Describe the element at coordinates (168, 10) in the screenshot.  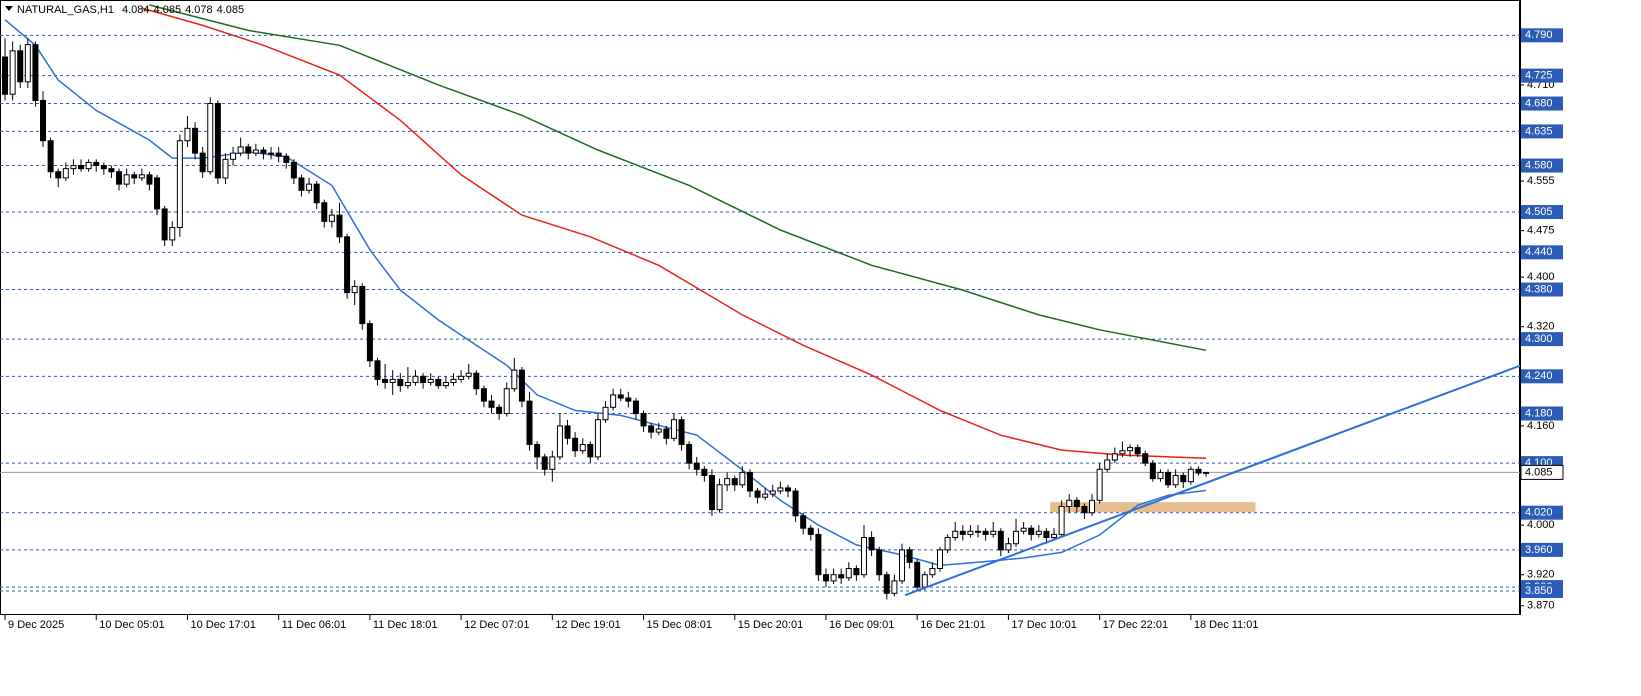
I see `high-value: 4.085` at that location.